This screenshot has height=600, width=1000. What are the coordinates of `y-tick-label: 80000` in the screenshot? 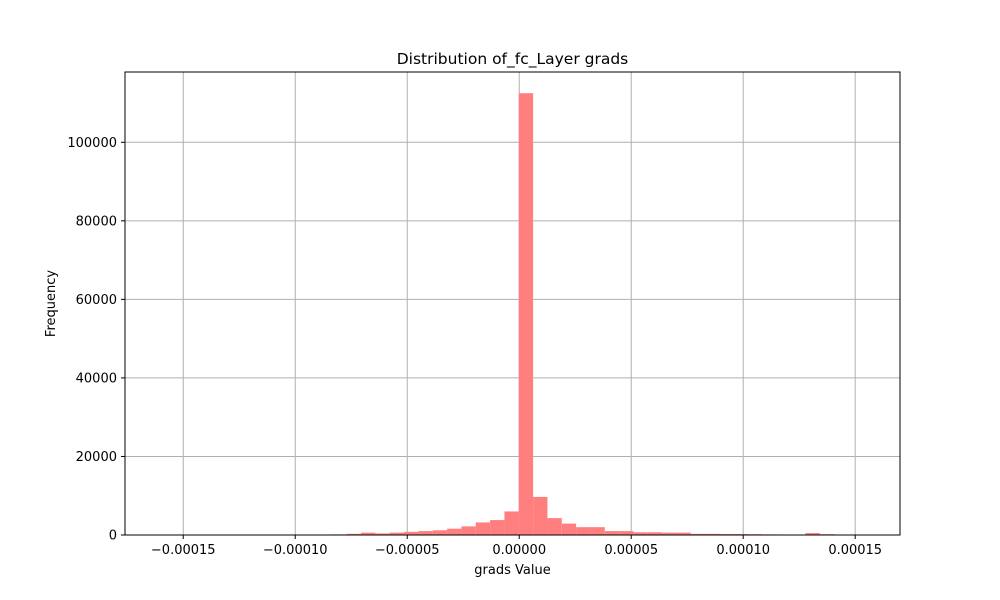 It's located at (96, 221).